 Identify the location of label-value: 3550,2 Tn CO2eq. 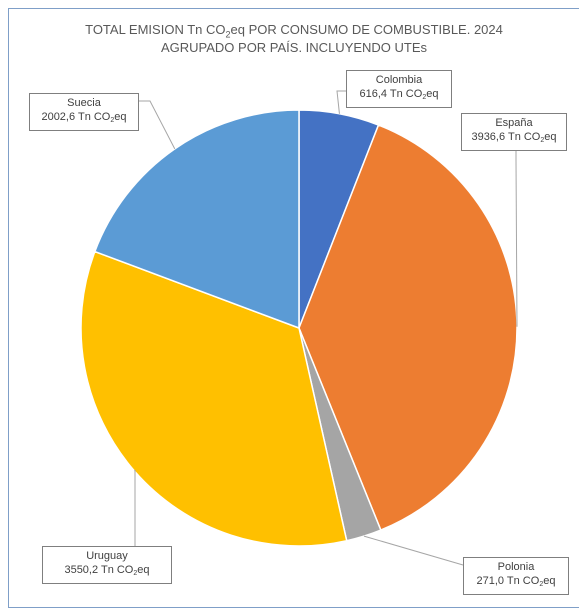
(107, 572).